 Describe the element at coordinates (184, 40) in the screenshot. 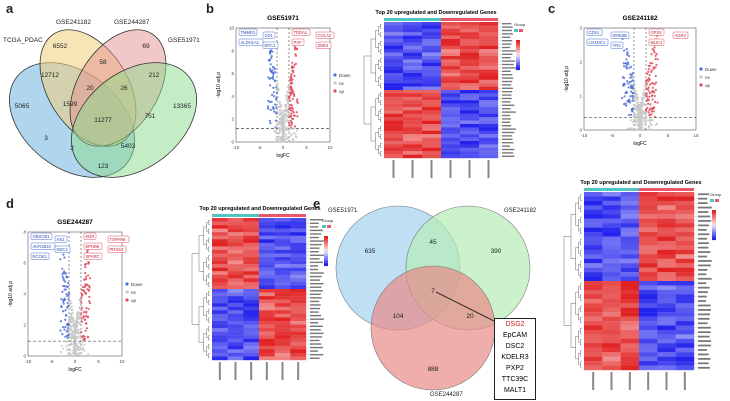

I see `venn4-set-label-g519: GSE51971` at that location.